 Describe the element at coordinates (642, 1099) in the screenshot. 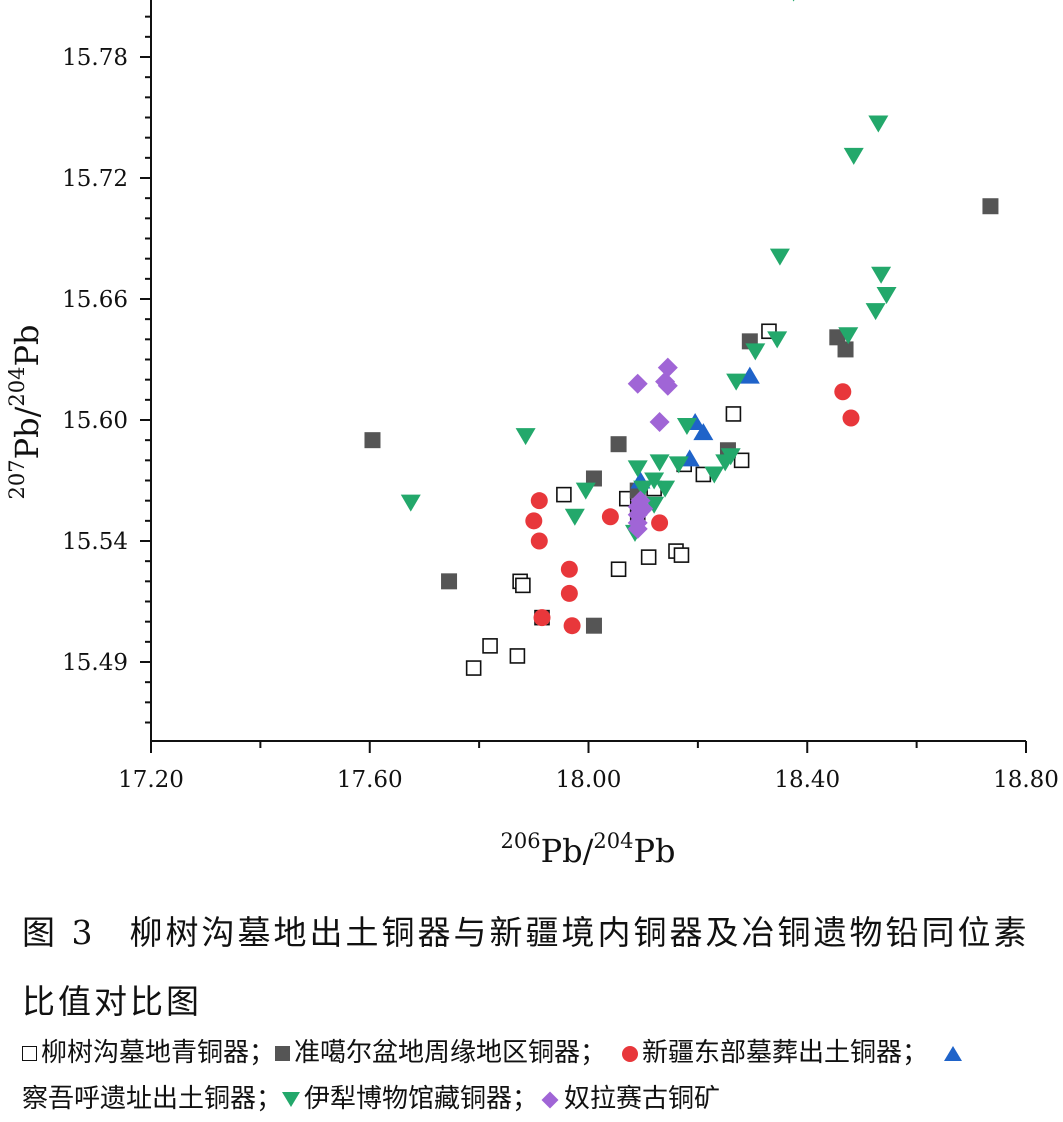

I see `legend-label: 奴拉赛古铜矿` at that location.